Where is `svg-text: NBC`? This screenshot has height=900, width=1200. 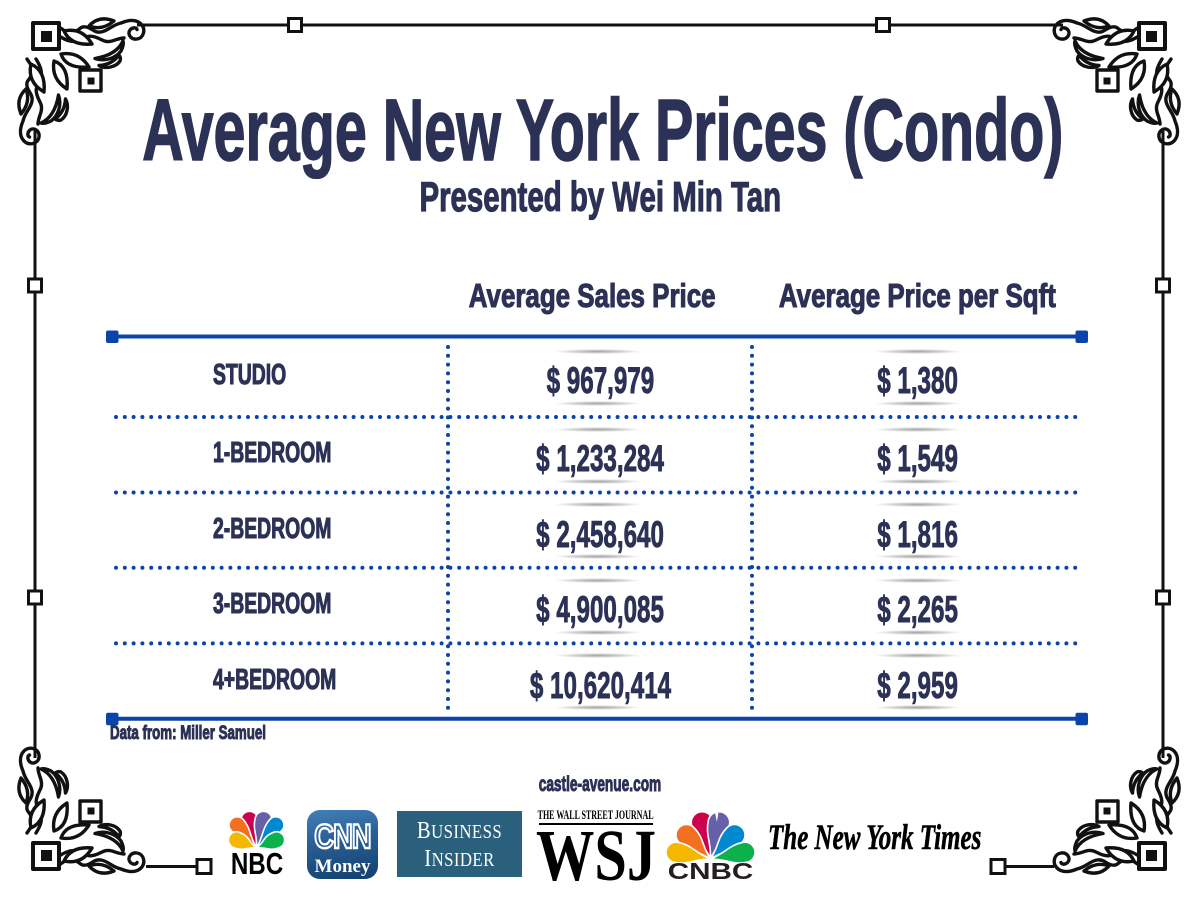 svg-text: NBC is located at coordinates (257, 863).